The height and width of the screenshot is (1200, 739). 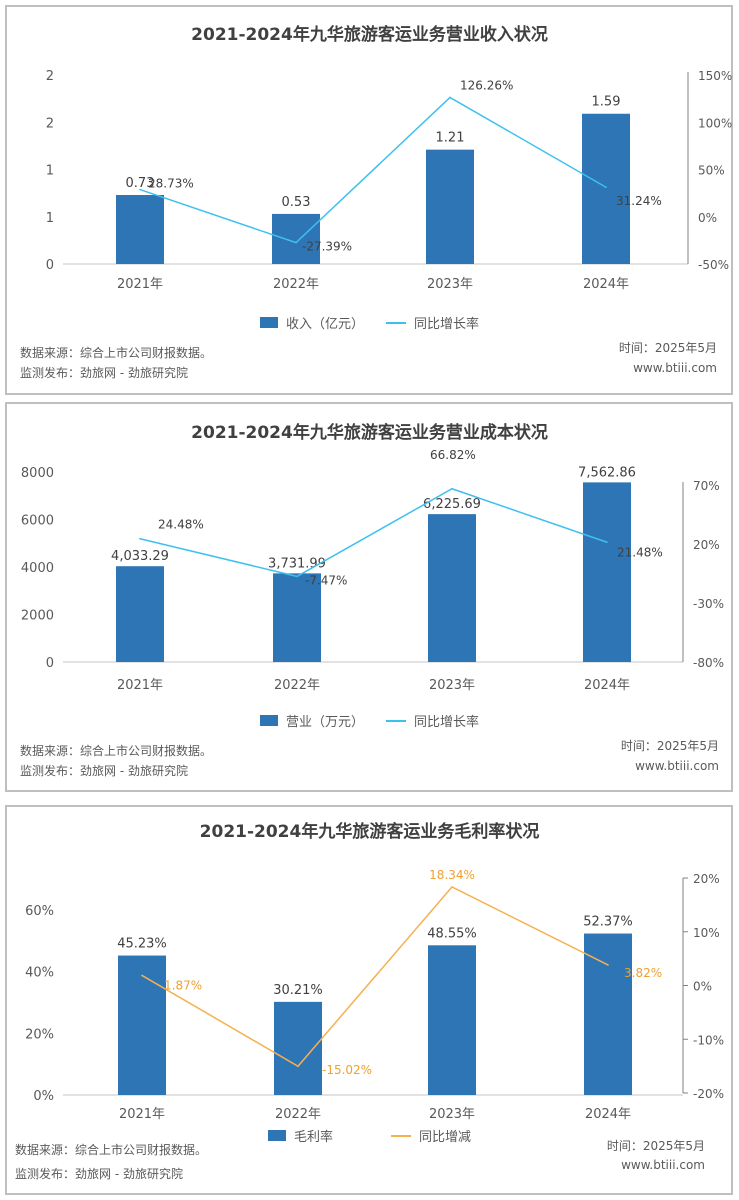 What do you see at coordinates (37, 616) in the screenshot?
I see `left-axis-tick-label: 2000` at bounding box center [37, 616].